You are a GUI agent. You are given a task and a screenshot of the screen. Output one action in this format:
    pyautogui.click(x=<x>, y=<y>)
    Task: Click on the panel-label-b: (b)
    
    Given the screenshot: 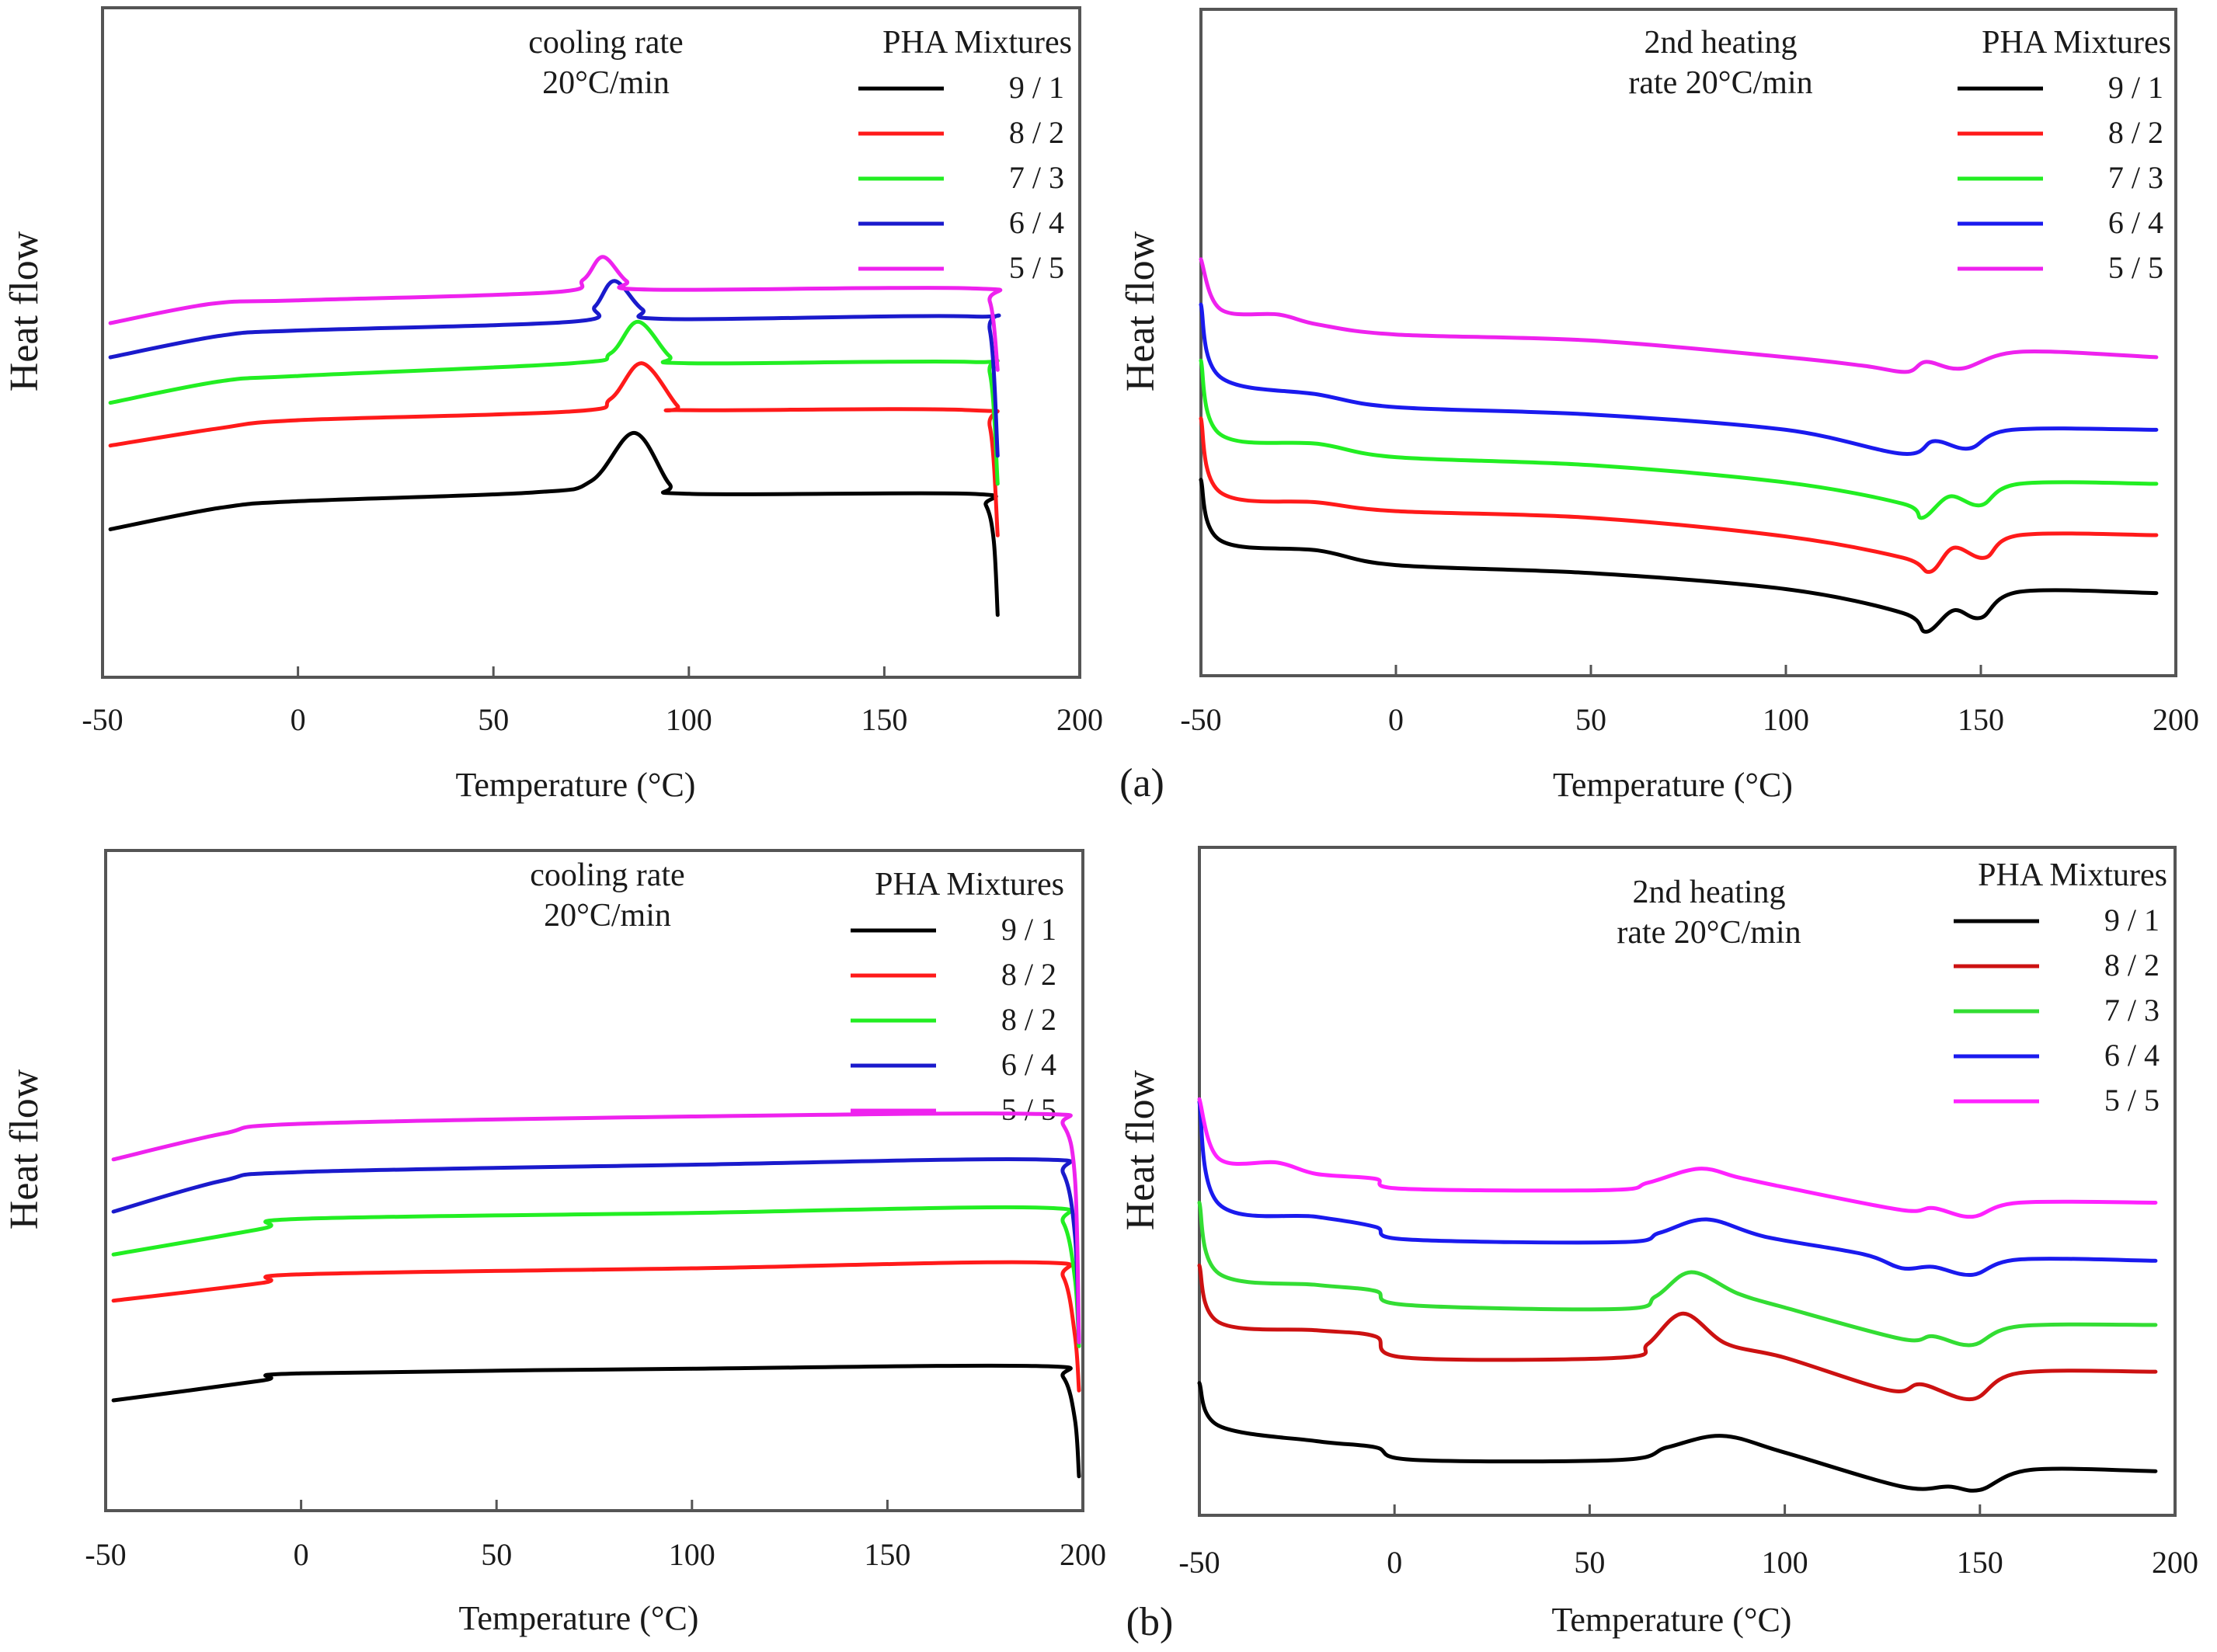 What is the action you would take?
    pyautogui.click(x=1150, y=1622)
    